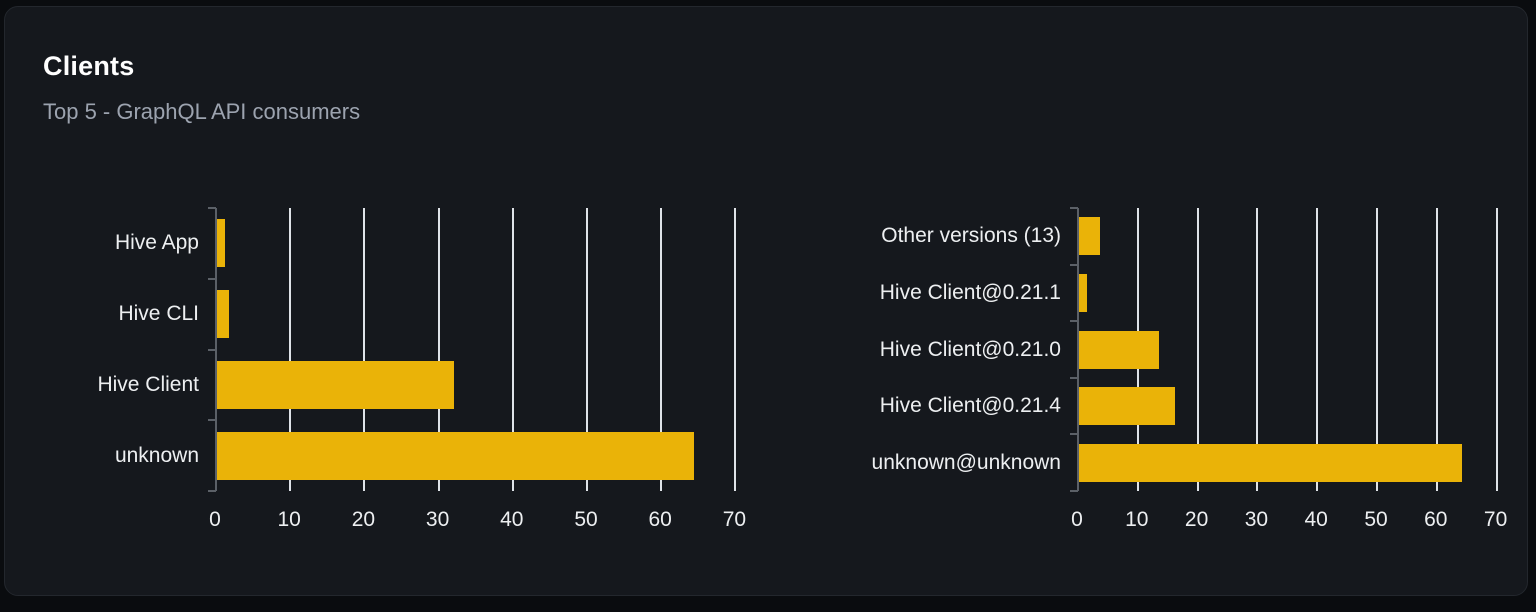 Image resolution: width=1536 pixels, height=612 pixels. I want to click on category-label: unknown@unknown, so click(966, 462).